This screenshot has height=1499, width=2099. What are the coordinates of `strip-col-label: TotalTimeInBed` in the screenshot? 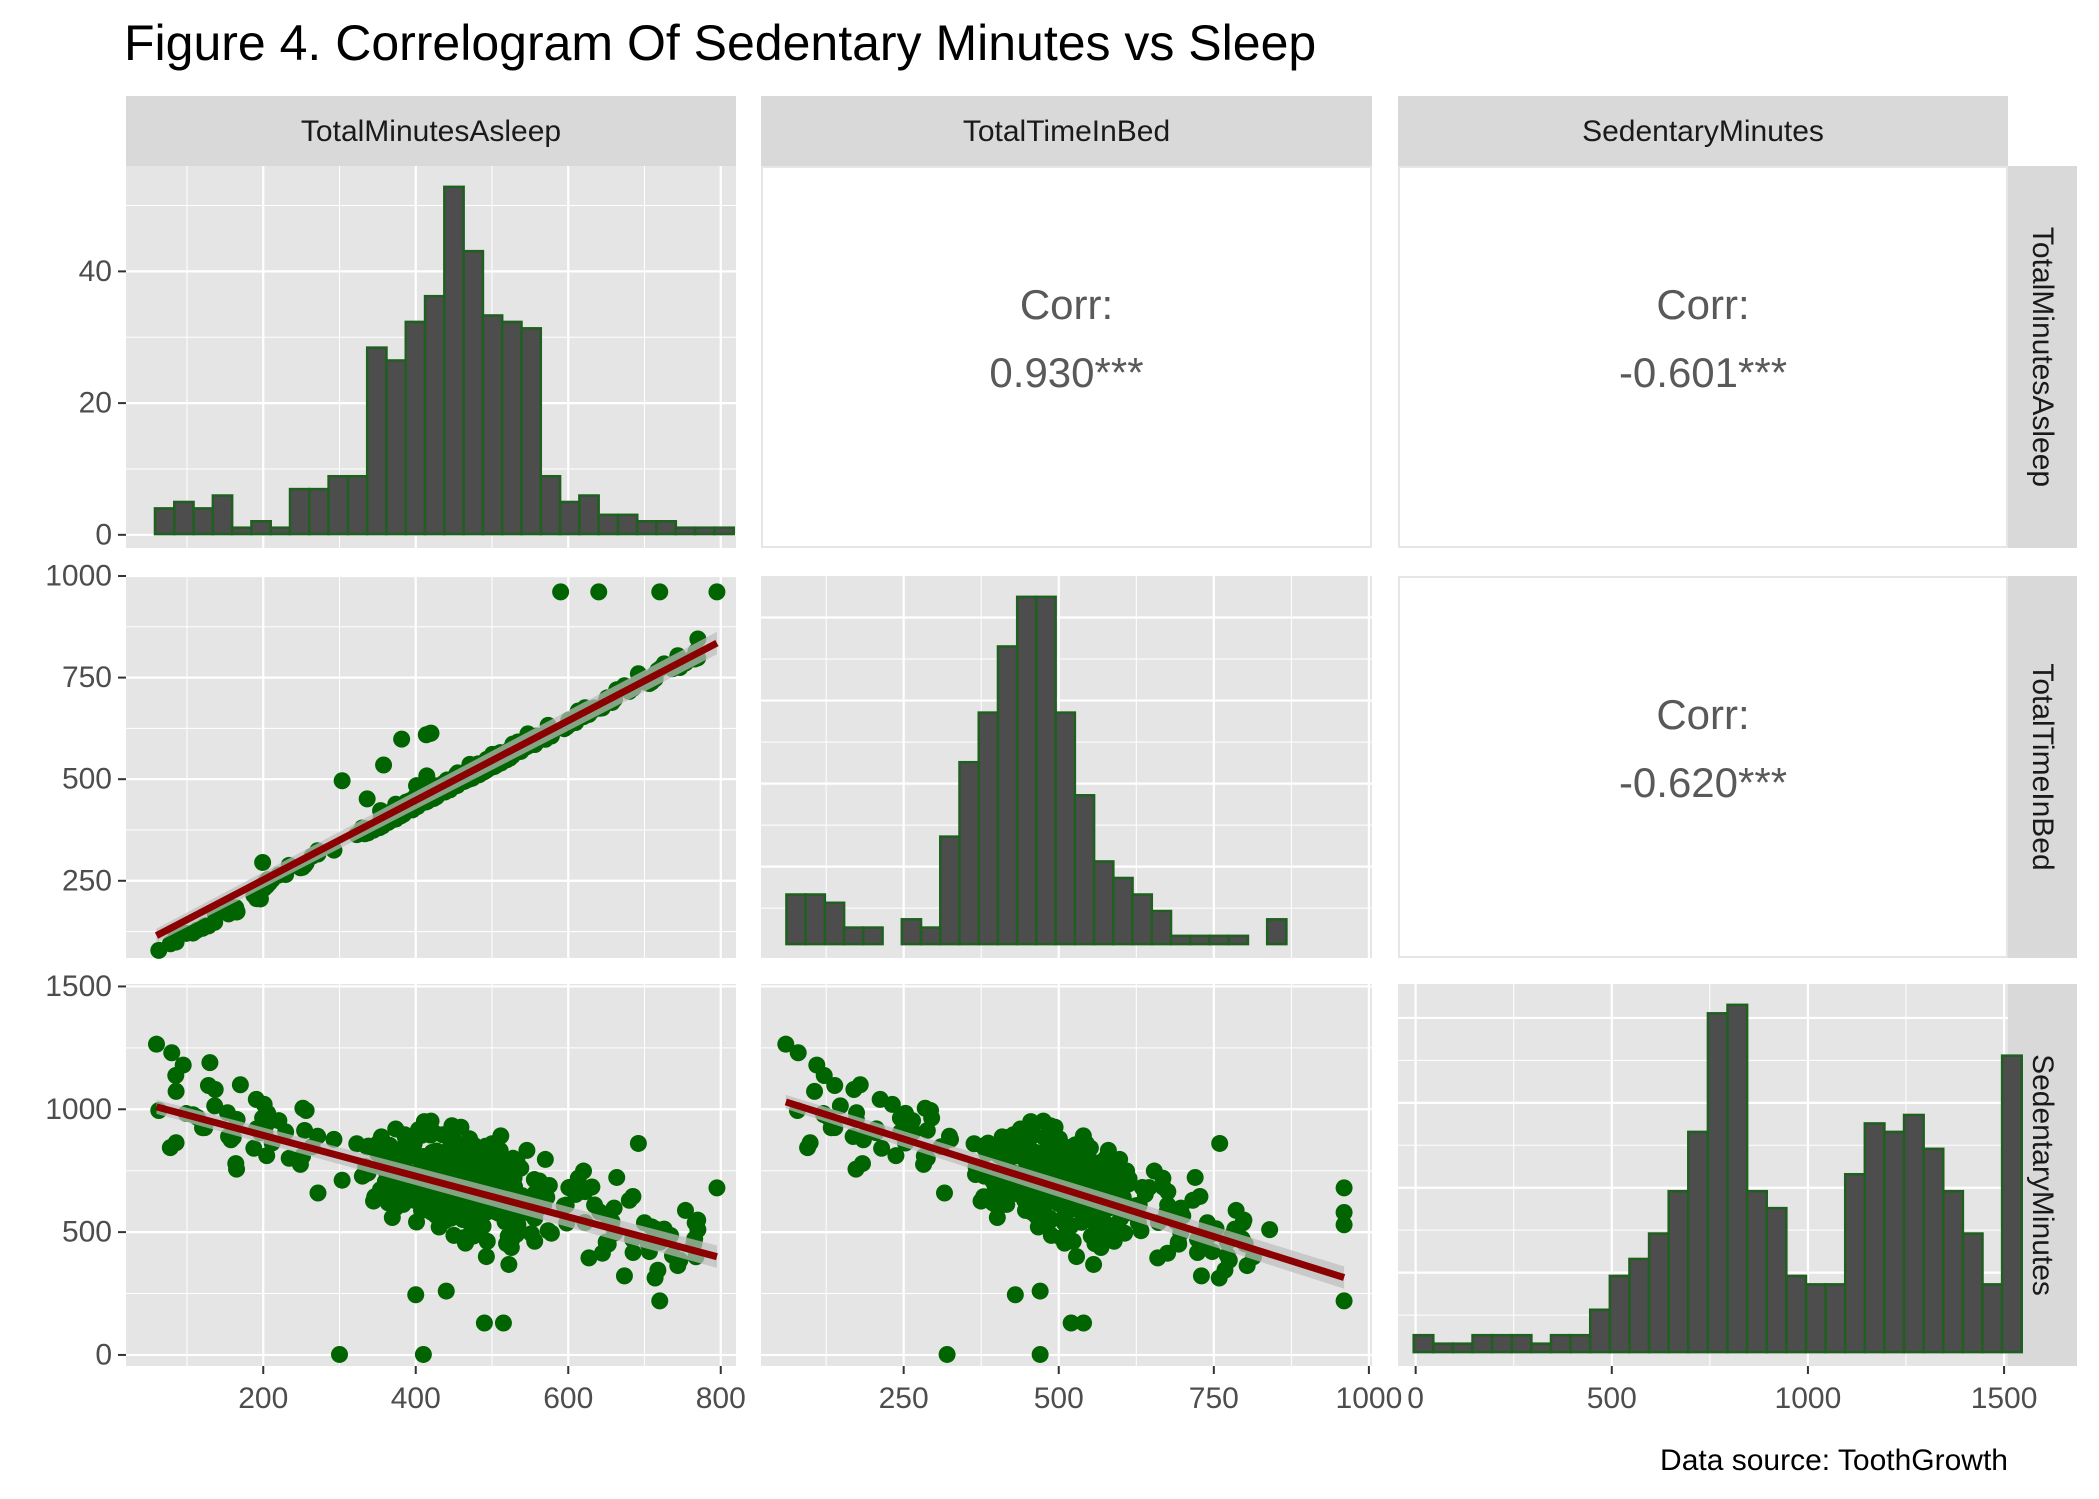 It's located at (1066, 131).